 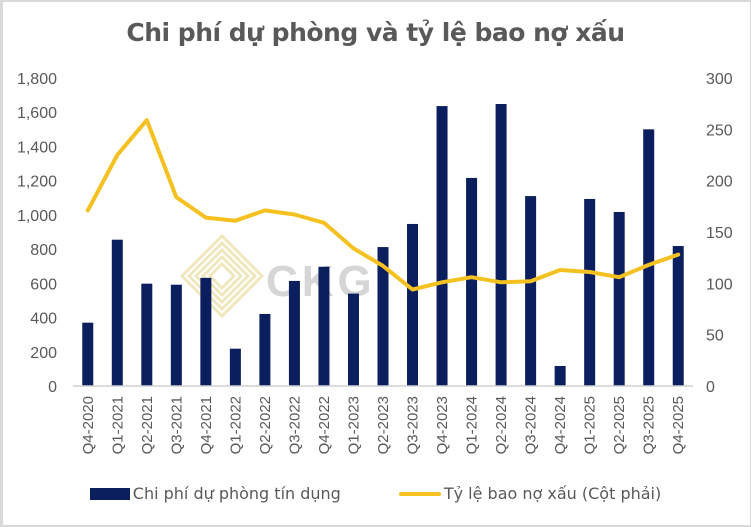 What do you see at coordinates (419, 493) in the screenshot?
I see `line-swatch-icon` at bounding box center [419, 493].